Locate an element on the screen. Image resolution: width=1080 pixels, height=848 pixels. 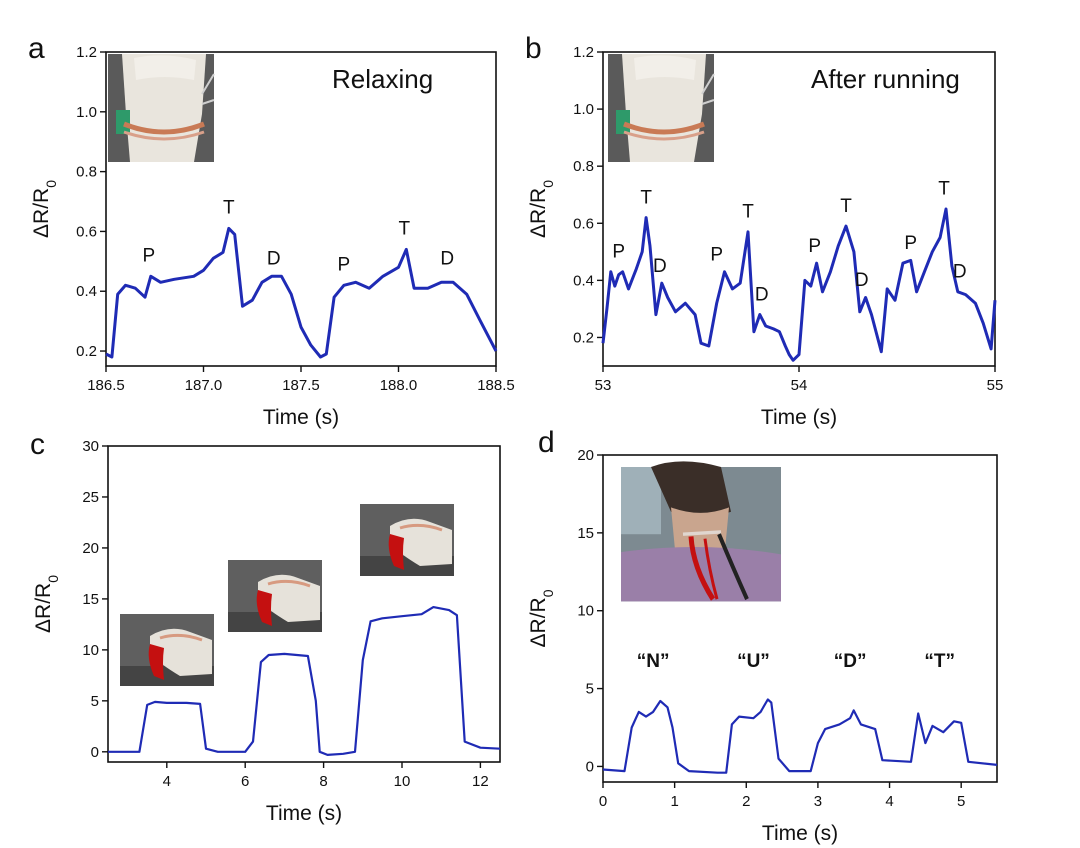
x-tick-label: 187.5 is located at coordinates (301, 385).